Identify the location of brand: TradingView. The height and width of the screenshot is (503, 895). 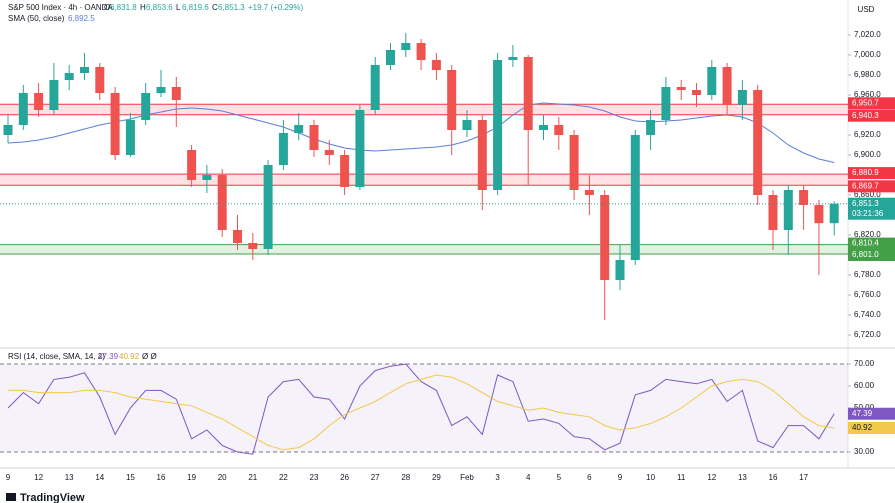
(52, 497).